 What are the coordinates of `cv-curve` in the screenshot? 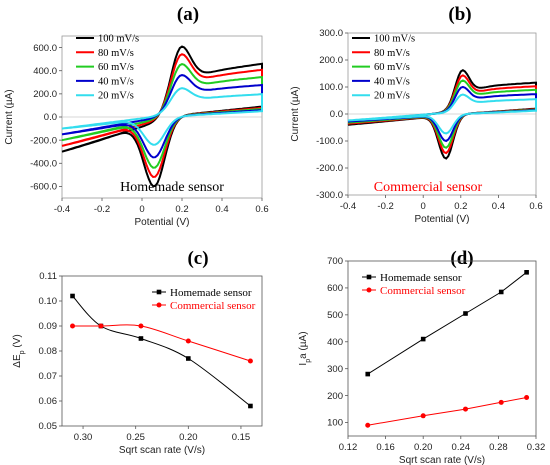 It's located at (162, 116).